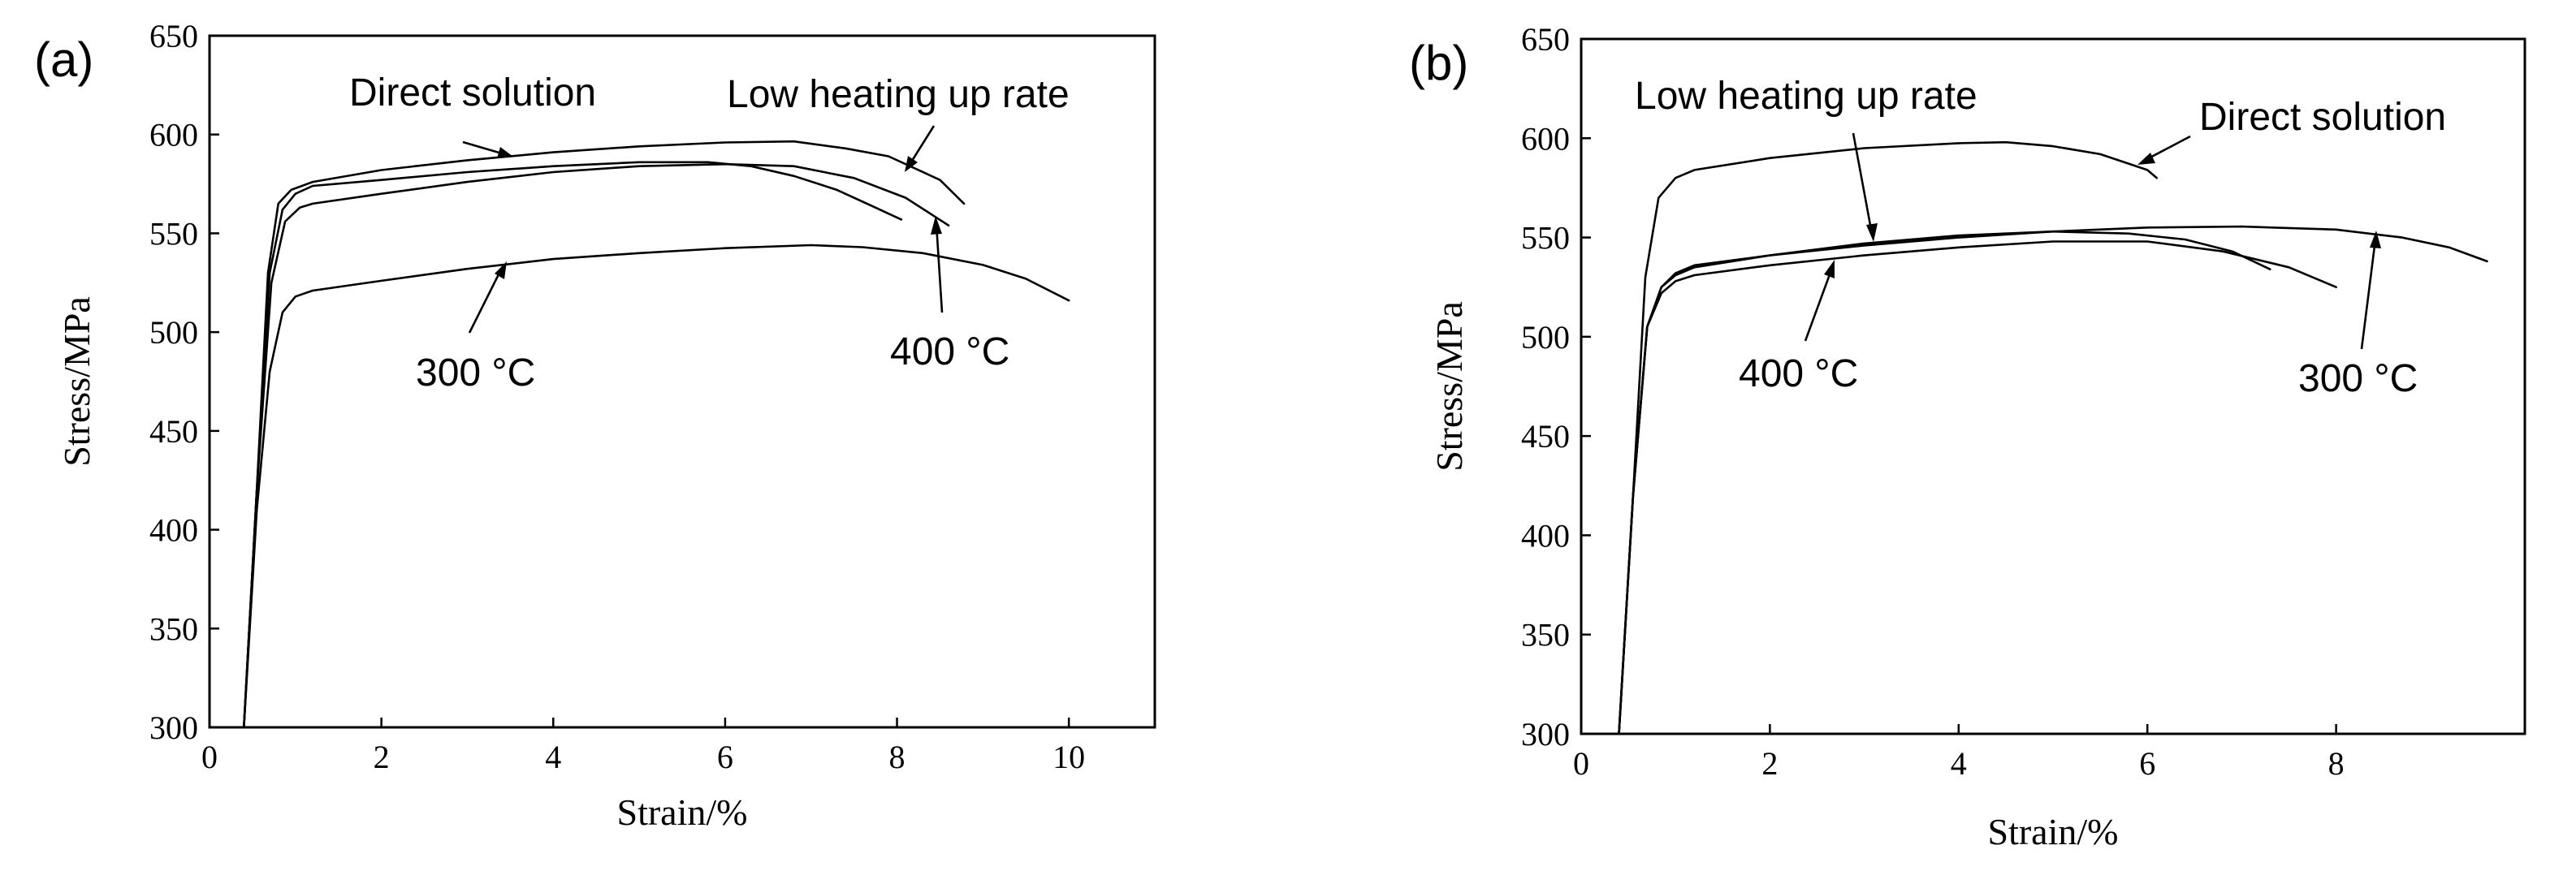 Image resolution: width=2576 pixels, height=884 pixels. What do you see at coordinates (897, 757) in the screenshot?
I see `panel-a-x-tick-label-8: 8` at bounding box center [897, 757].